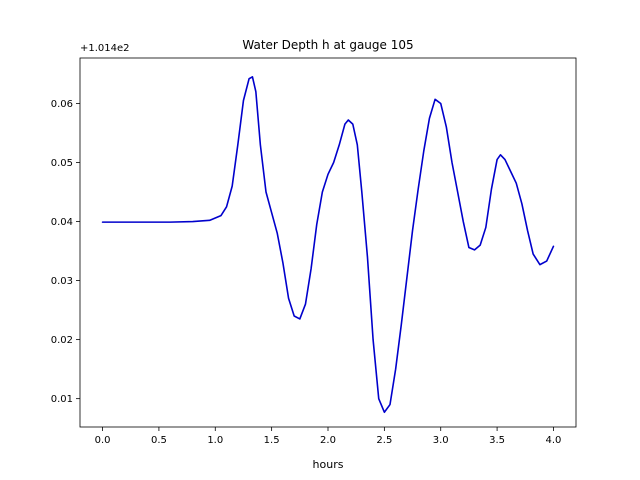  Describe the element at coordinates (65, 252) in the screenshot. I see `y-axis: 0.01 0.02 0.03 0.04 0.05 0.06` at that location.